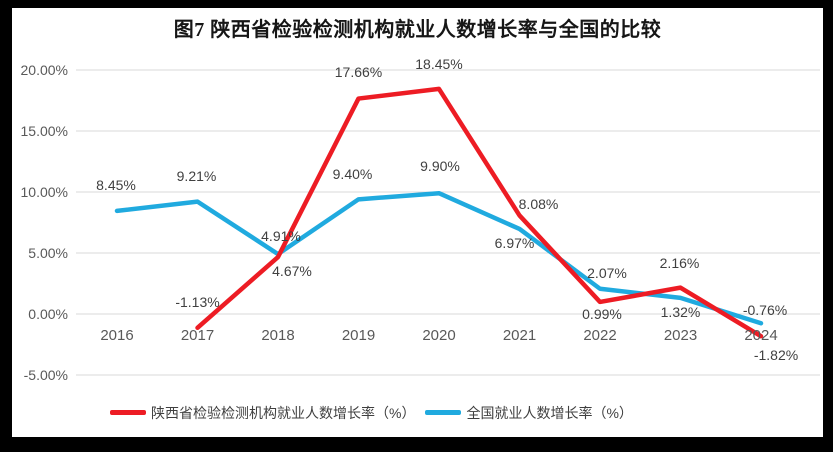  Describe the element at coordinates (44, 131) in the screenshot. I see `y-axis-tick-label: 15.00%` at that location.